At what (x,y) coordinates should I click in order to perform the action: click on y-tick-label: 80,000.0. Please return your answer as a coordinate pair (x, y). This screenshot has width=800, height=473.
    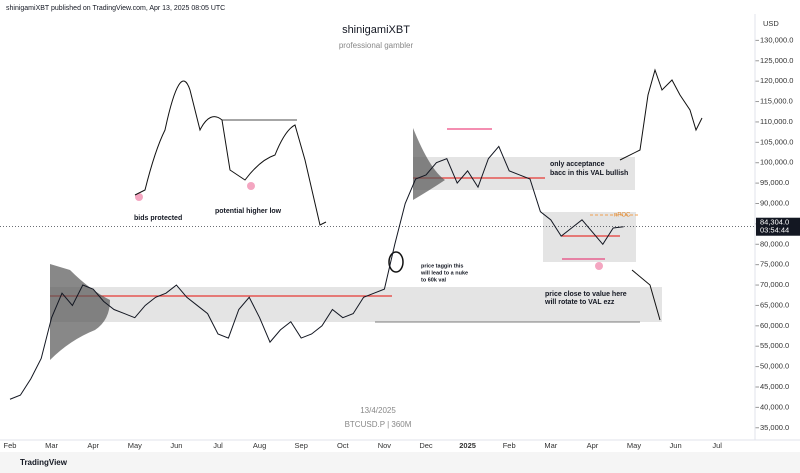
    Looking at the image, I should click on (774, 243).